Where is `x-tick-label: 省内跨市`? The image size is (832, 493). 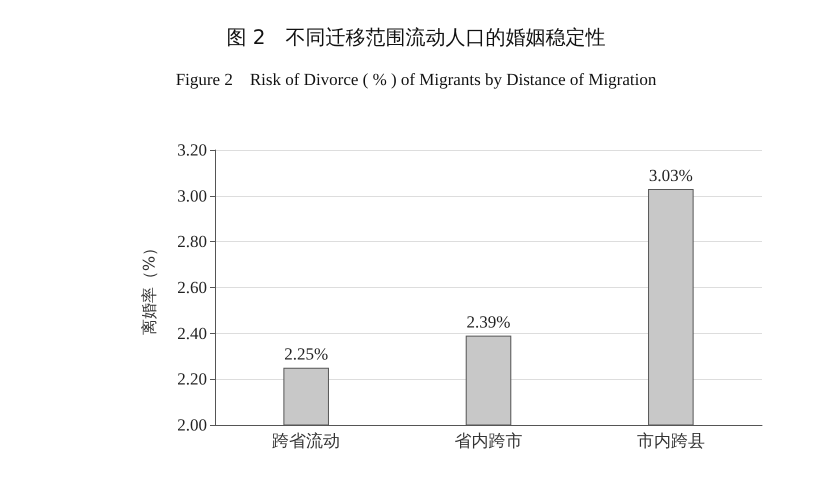
x-tick-label: 省内跨市 is located at coordinates (488, 442).